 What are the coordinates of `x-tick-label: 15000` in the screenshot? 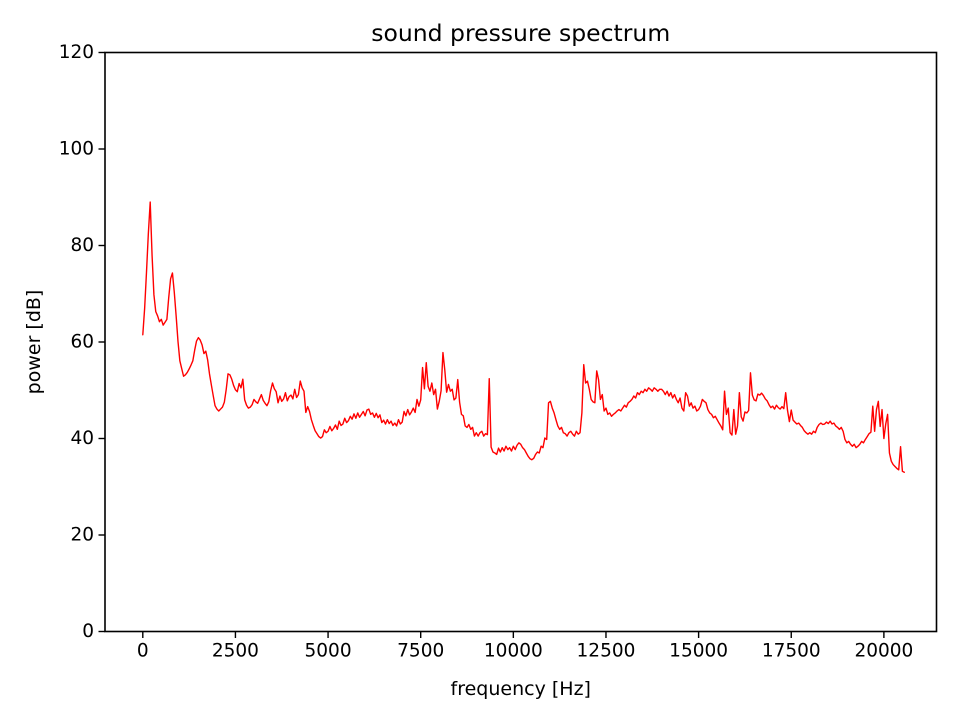 It's located at (698, 650).